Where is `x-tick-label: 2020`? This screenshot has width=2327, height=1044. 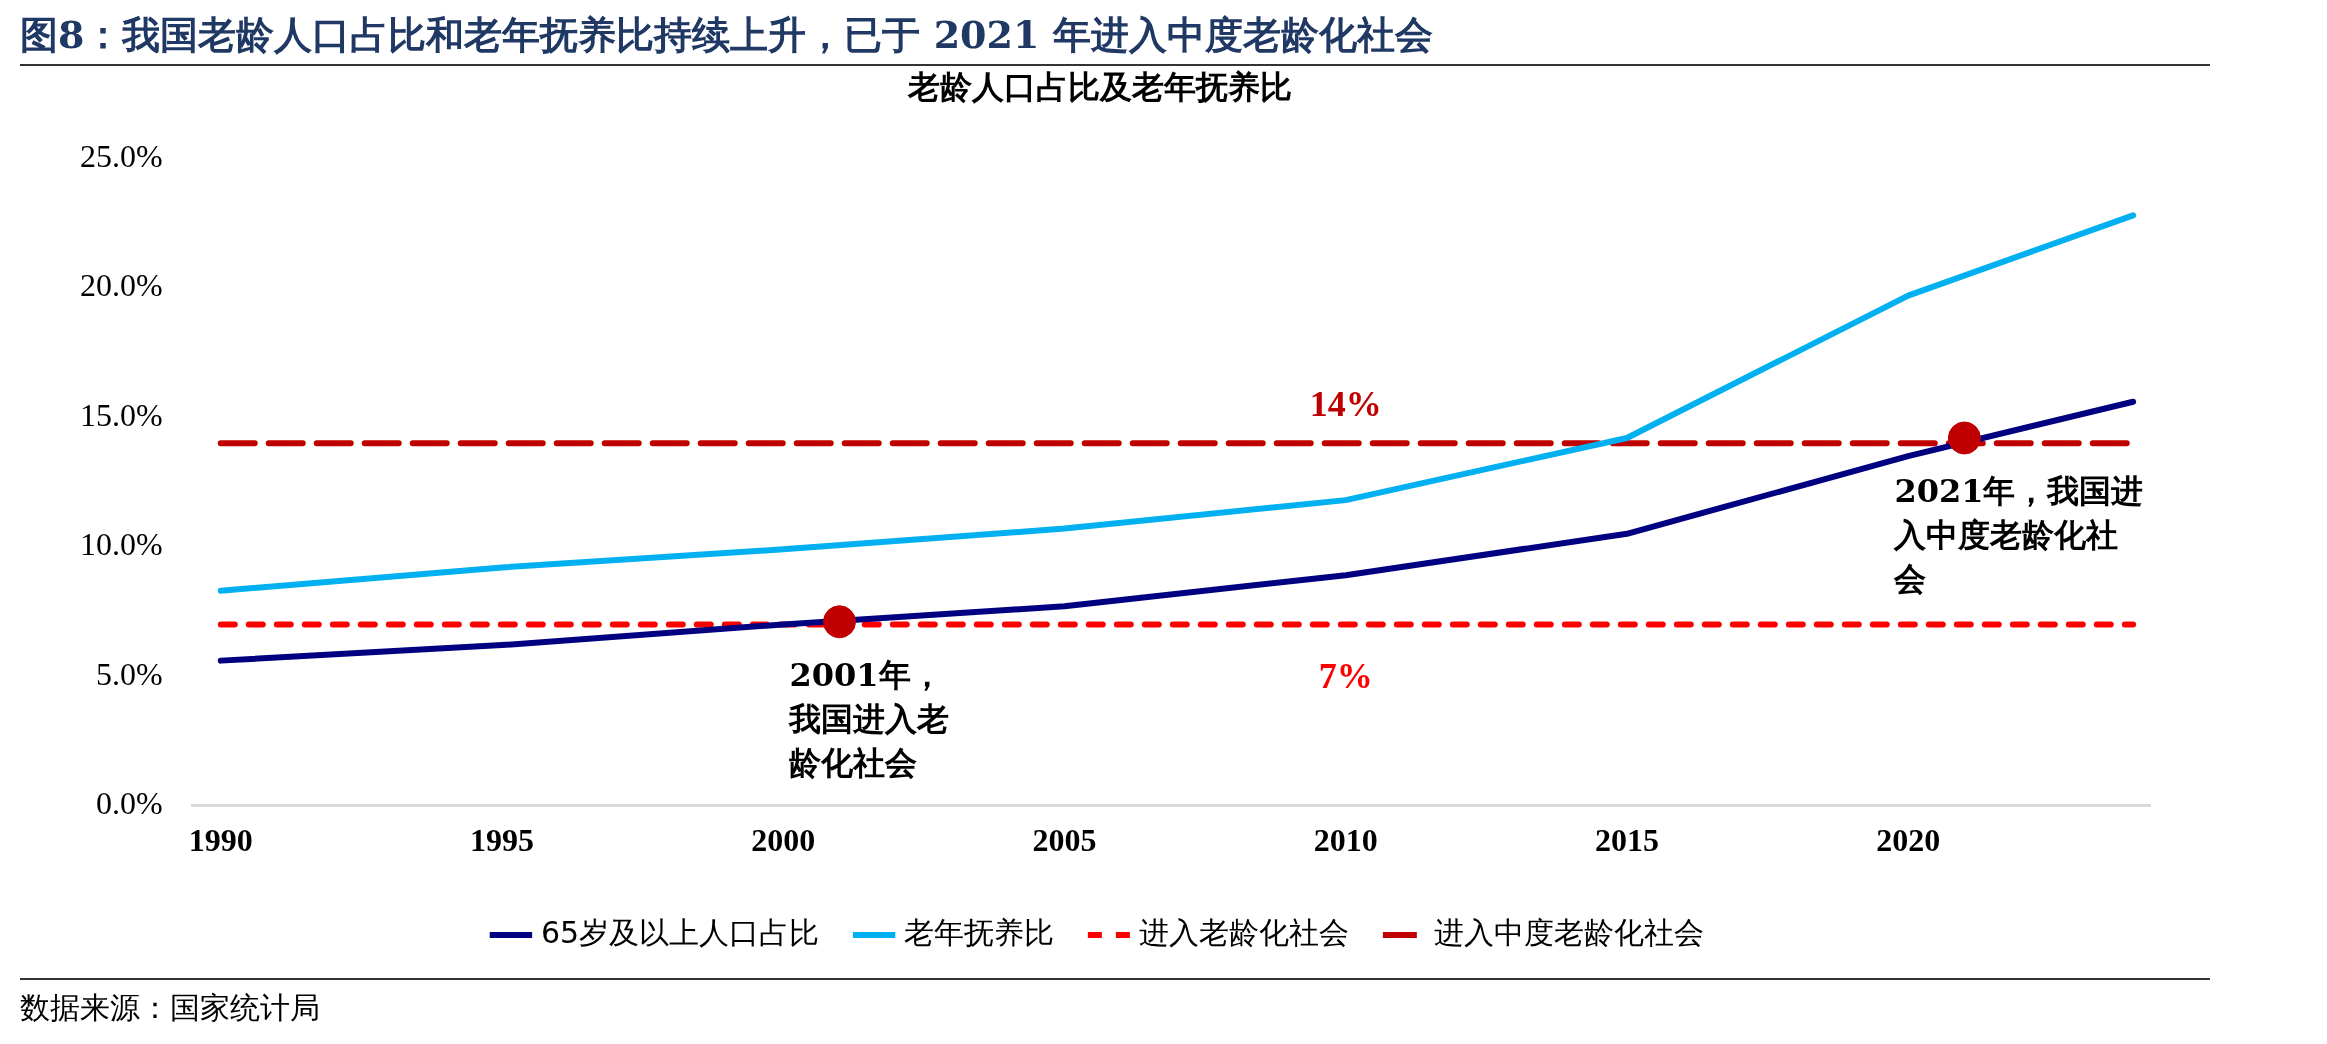 x-tick-label: 2020 is located at coordinates (1908, 840).